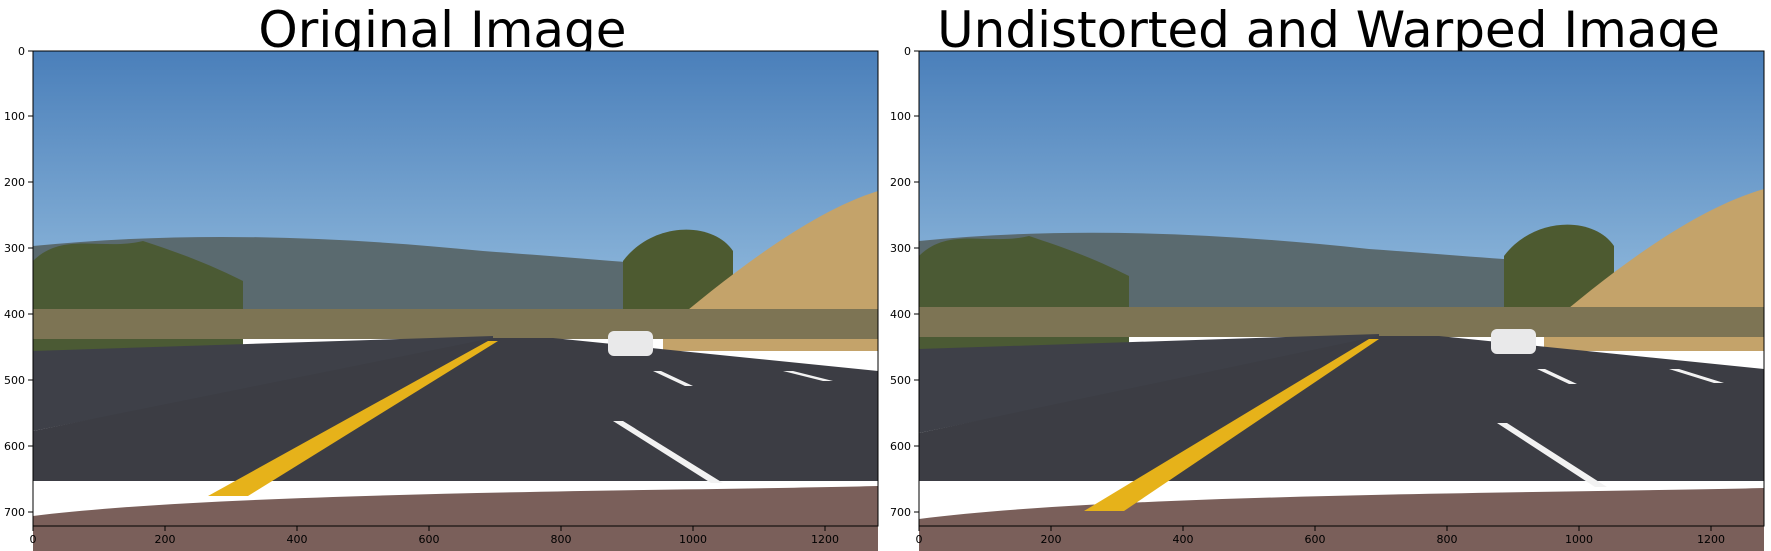 The width and height of the screenshot is (1771, 551). I want to click on hood, so click(455, 518).